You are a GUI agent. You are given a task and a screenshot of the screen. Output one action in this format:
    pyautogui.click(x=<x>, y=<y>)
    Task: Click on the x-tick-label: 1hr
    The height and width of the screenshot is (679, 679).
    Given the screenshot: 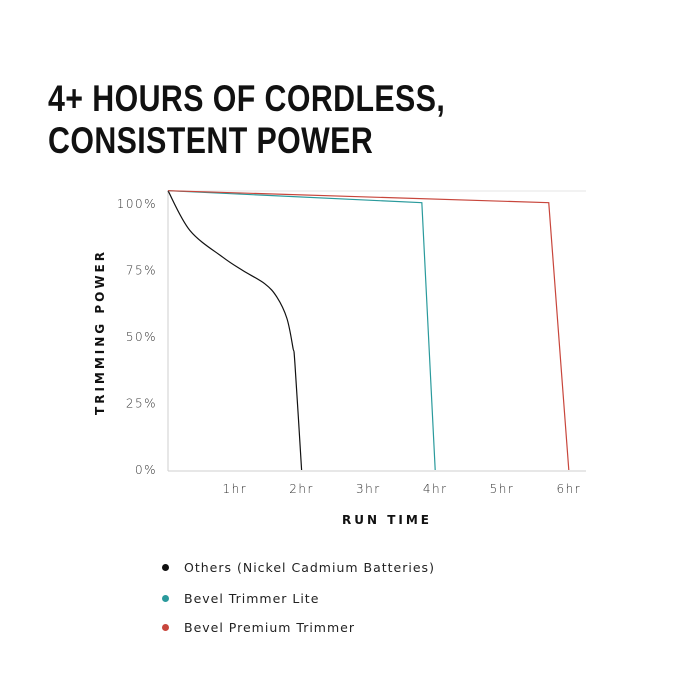 What is the action you would take?
    pyautogui.click(x=234, y=489)
    